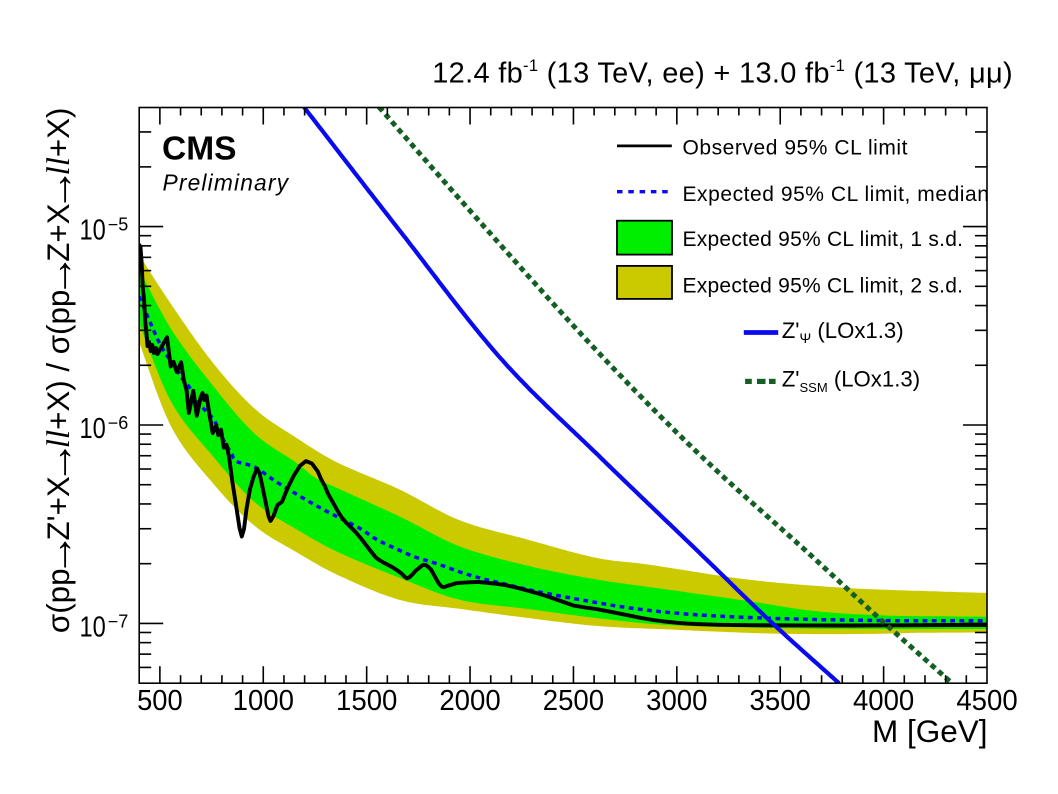 The width and height of the screenshot is (1058, 794). I want to click on svg-text: −7, so click(118, 621).